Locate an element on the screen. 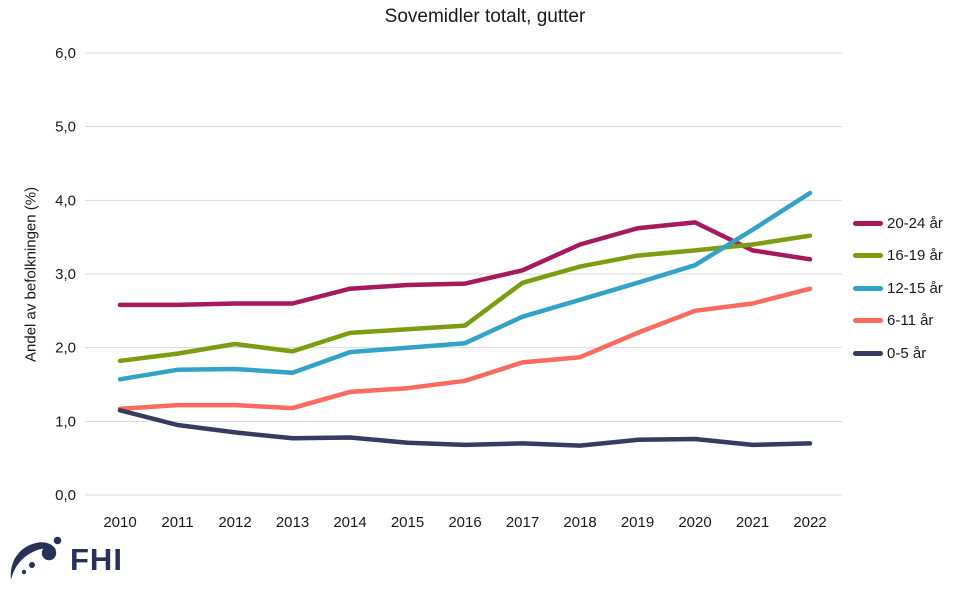  y-tick-label: 3,0 is located at coordinates (65, 274).